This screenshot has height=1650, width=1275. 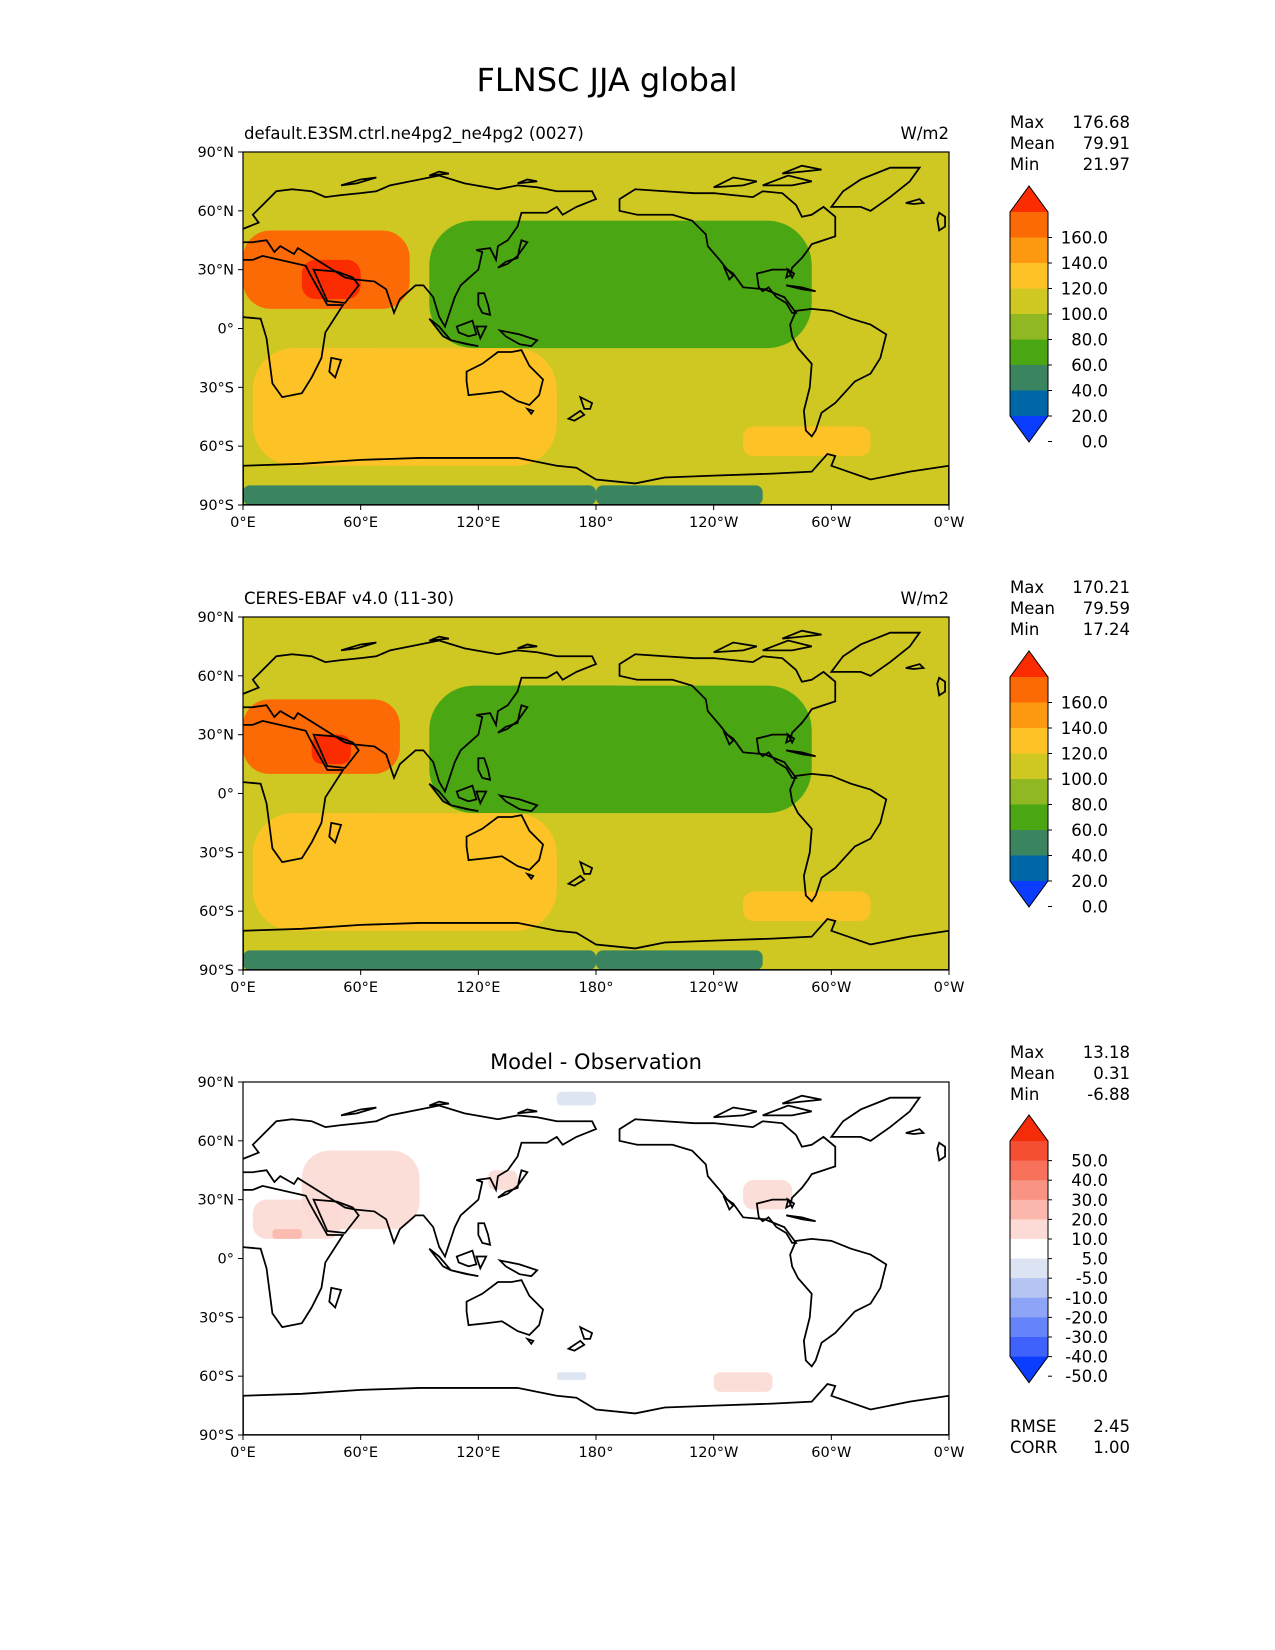 What do you see at coordinates (1106, 143) in the screenshot?
I see `stat-value-mean: 79.91` at bounding box center [1106, 143].